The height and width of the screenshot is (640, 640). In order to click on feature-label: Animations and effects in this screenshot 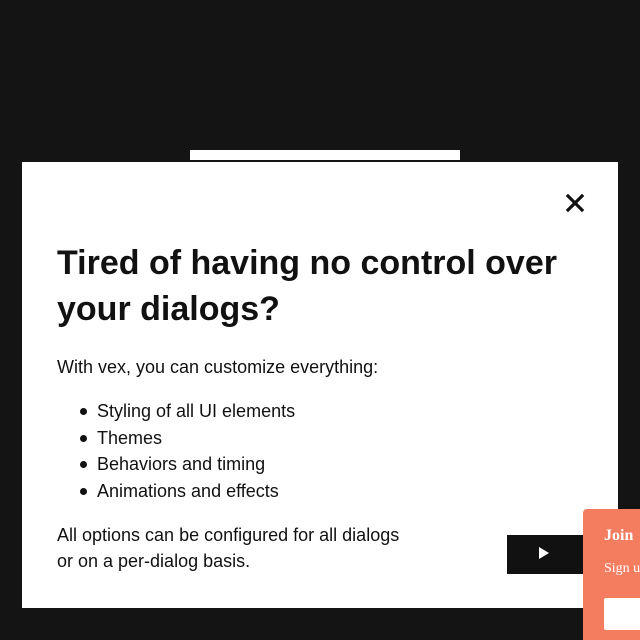, I will do `click(188, 490)`.